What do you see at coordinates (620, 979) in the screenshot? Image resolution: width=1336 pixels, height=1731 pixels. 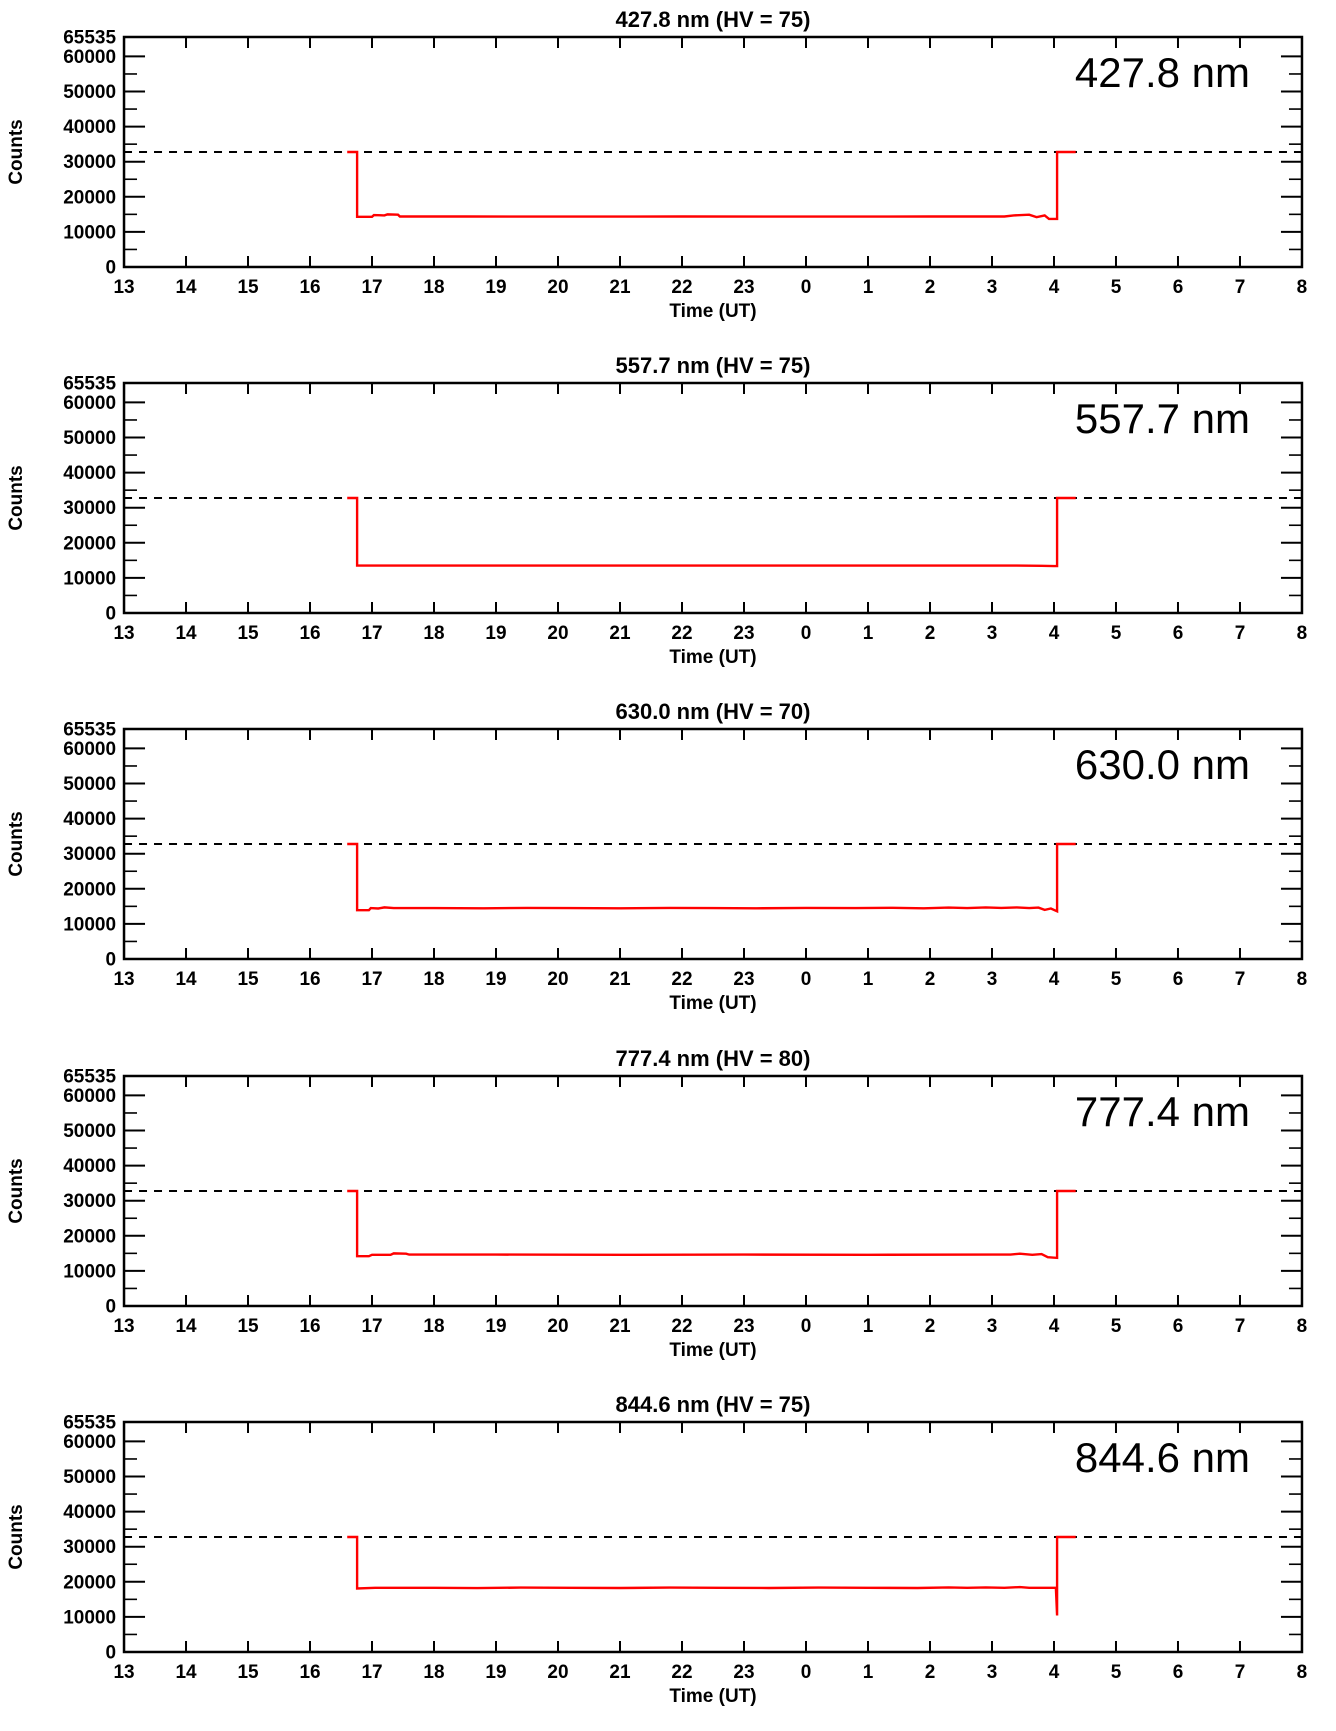 I see `x-tick-label: 21` at bounding box center [620, 979].